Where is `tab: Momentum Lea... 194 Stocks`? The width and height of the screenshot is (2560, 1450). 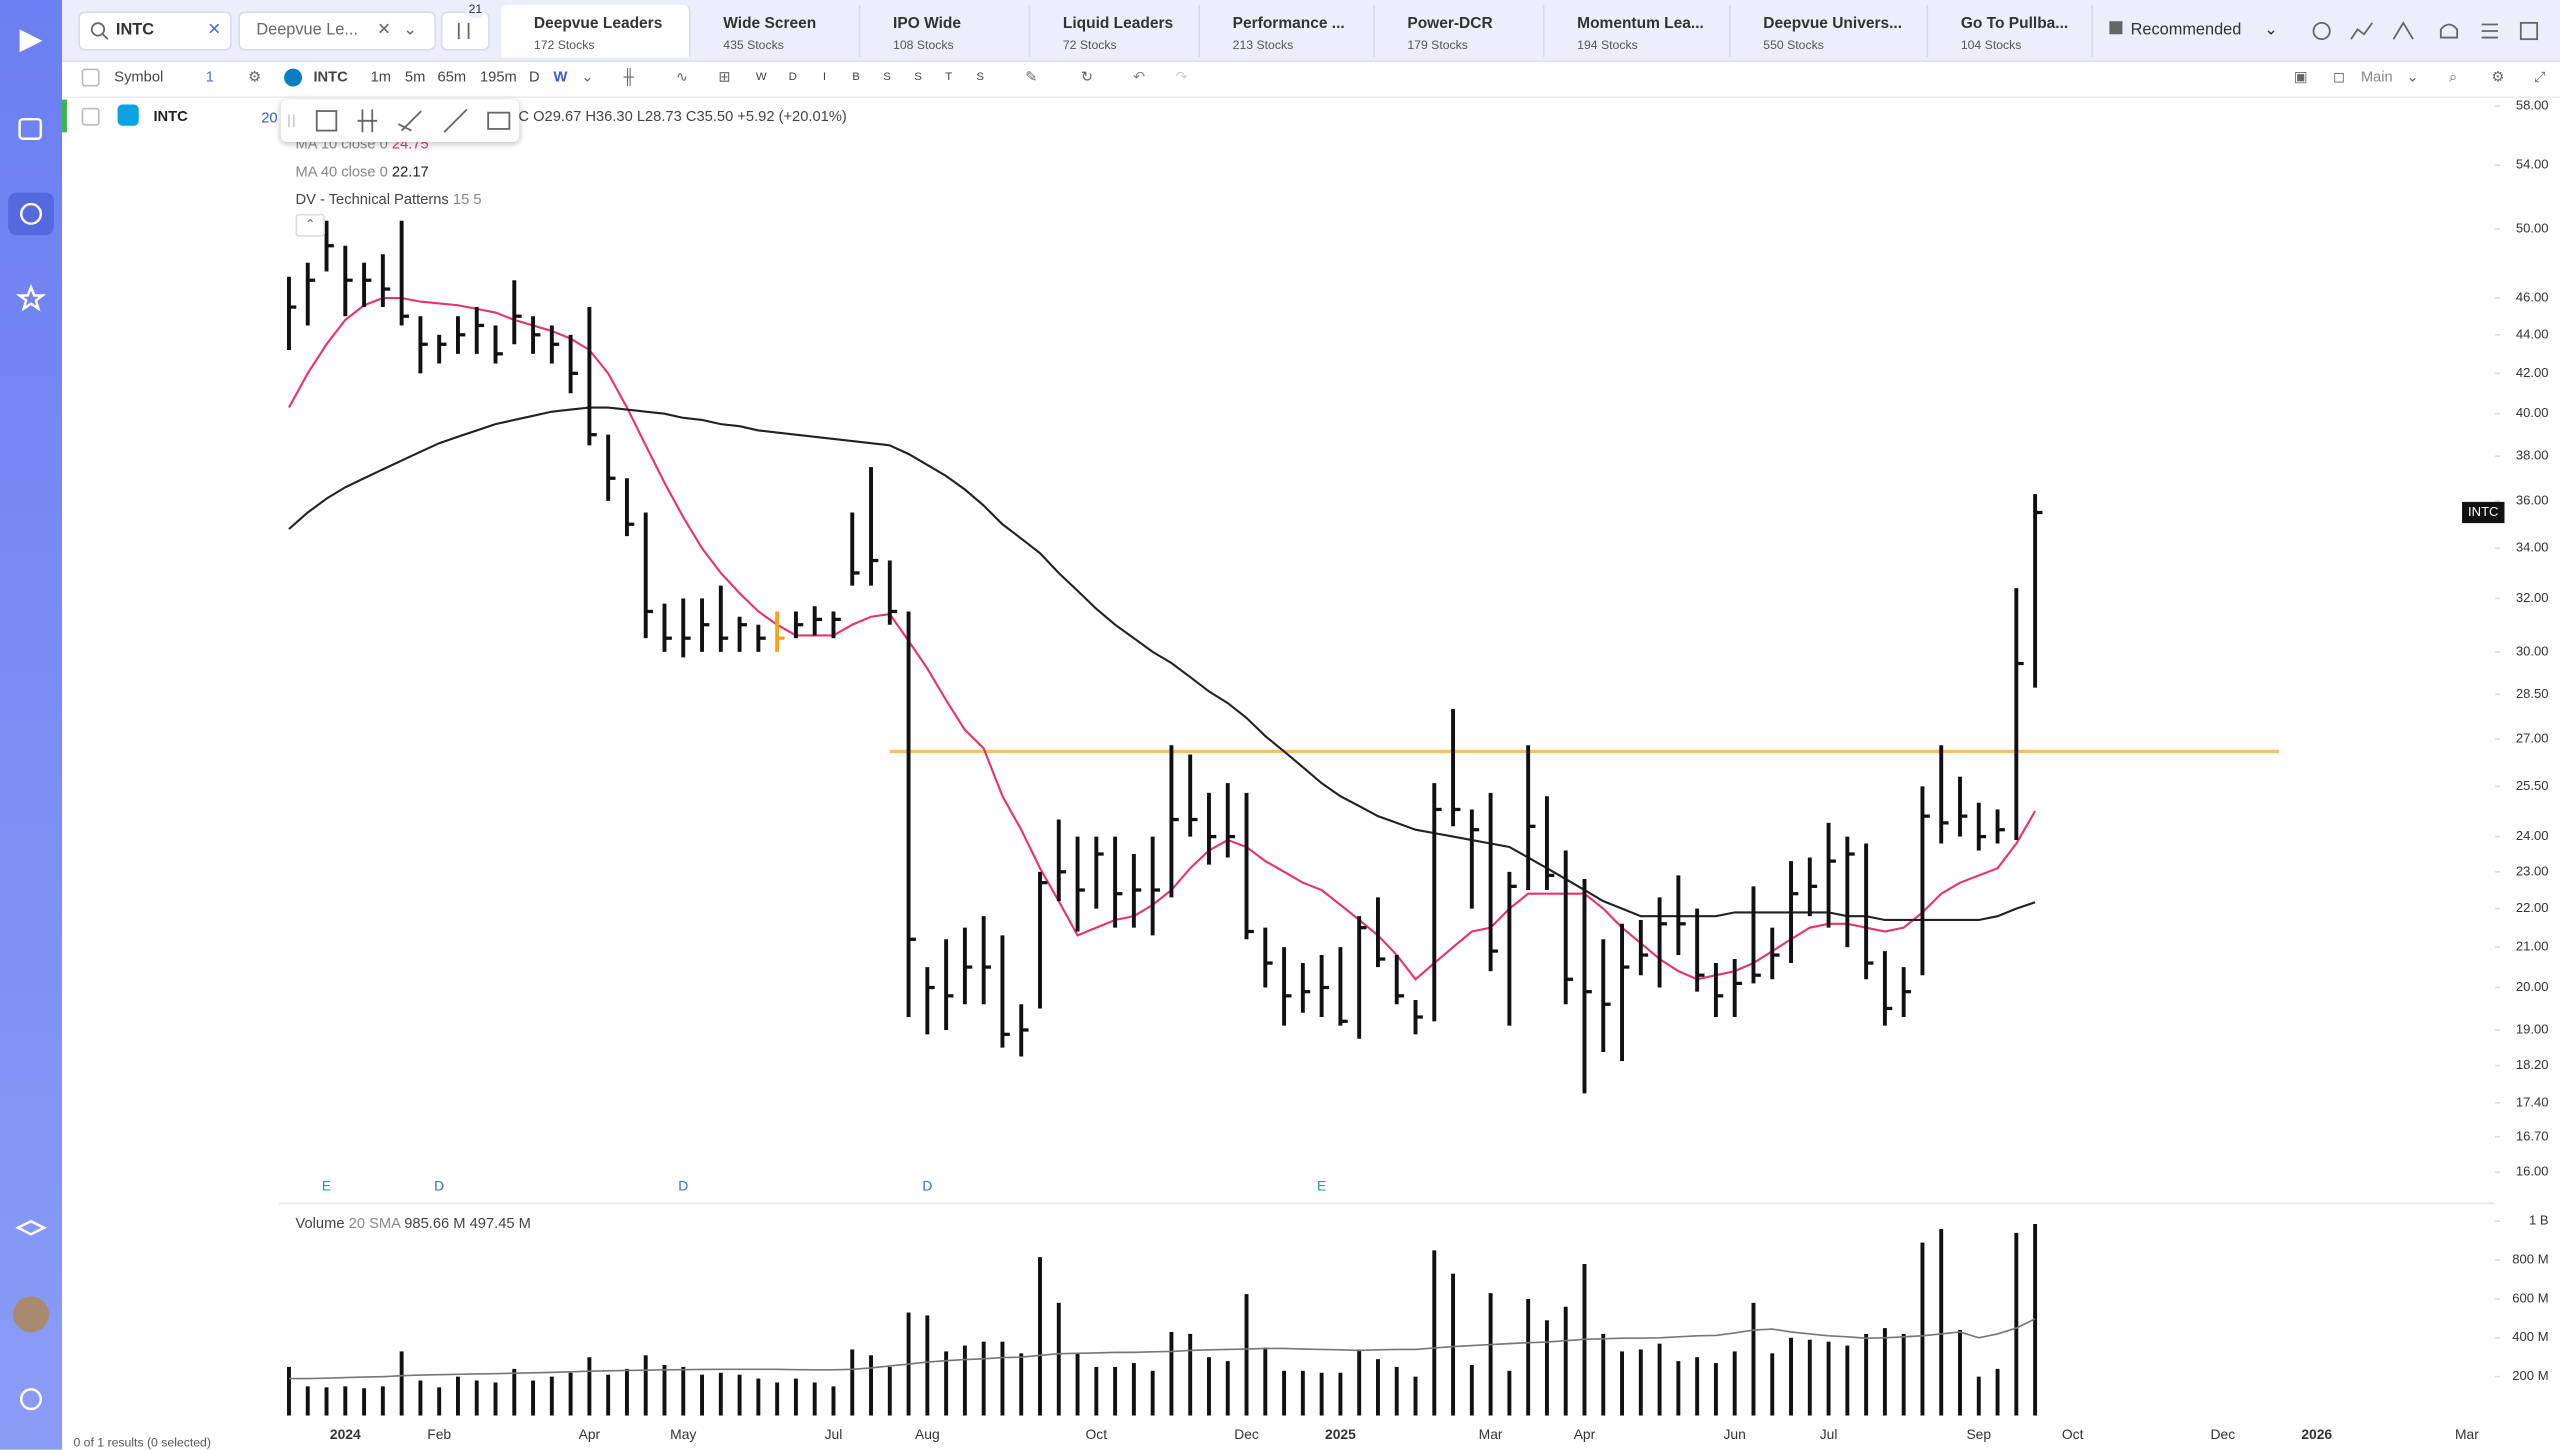 tab: Momentum Lea... 194 Stocks is located at coordinates (1637, 31).